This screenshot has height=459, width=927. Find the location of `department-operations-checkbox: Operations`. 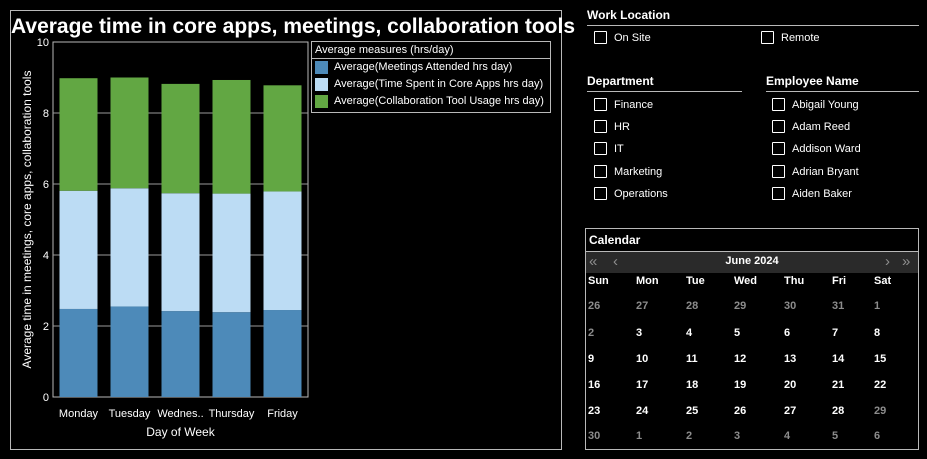

department-operations-checkbox: Operations is located at coordinates (631, 194).